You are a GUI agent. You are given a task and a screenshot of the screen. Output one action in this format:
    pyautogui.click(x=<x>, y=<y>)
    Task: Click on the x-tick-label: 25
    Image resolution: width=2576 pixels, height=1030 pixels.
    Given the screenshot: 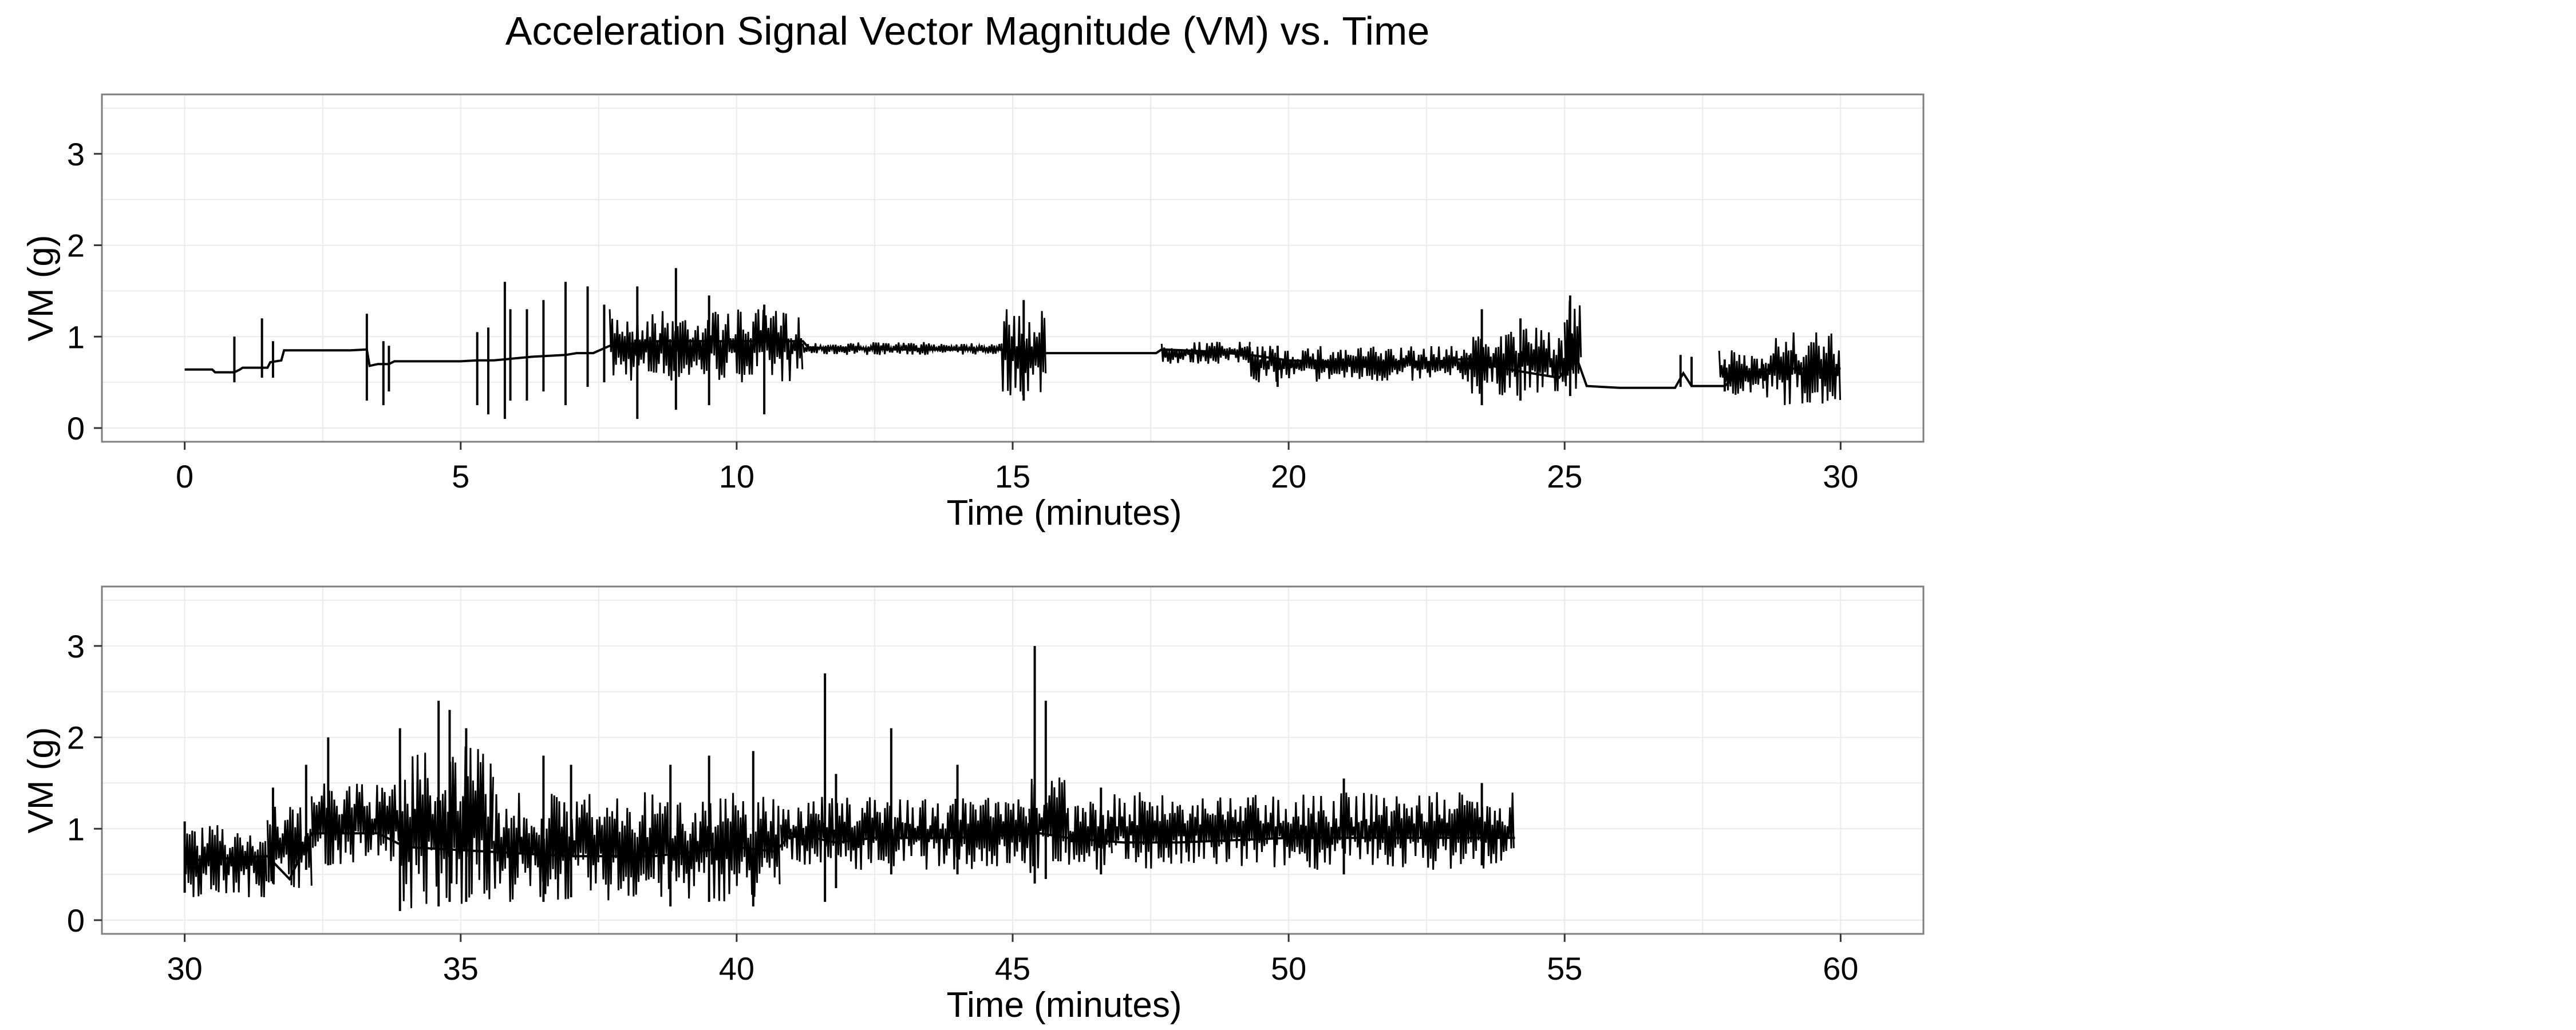 What is the action you would take?
    pyautogui.click(x=1564, y=476)
    